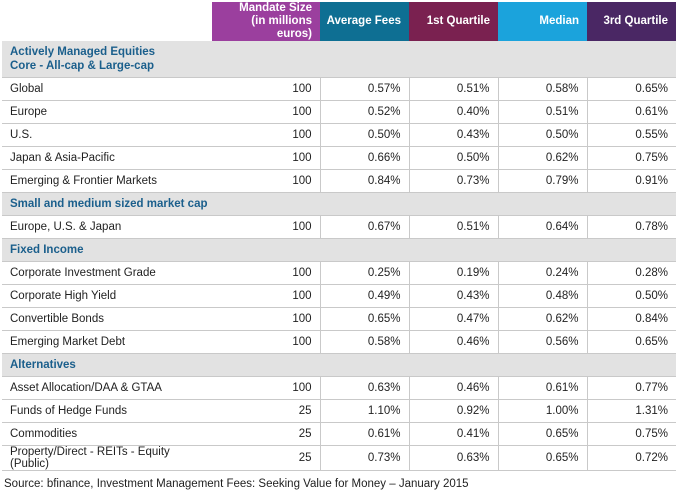 This screenshot has height=494, width=681. I want to click on third-quartile-cell: 0.91%, so click(631, 181).